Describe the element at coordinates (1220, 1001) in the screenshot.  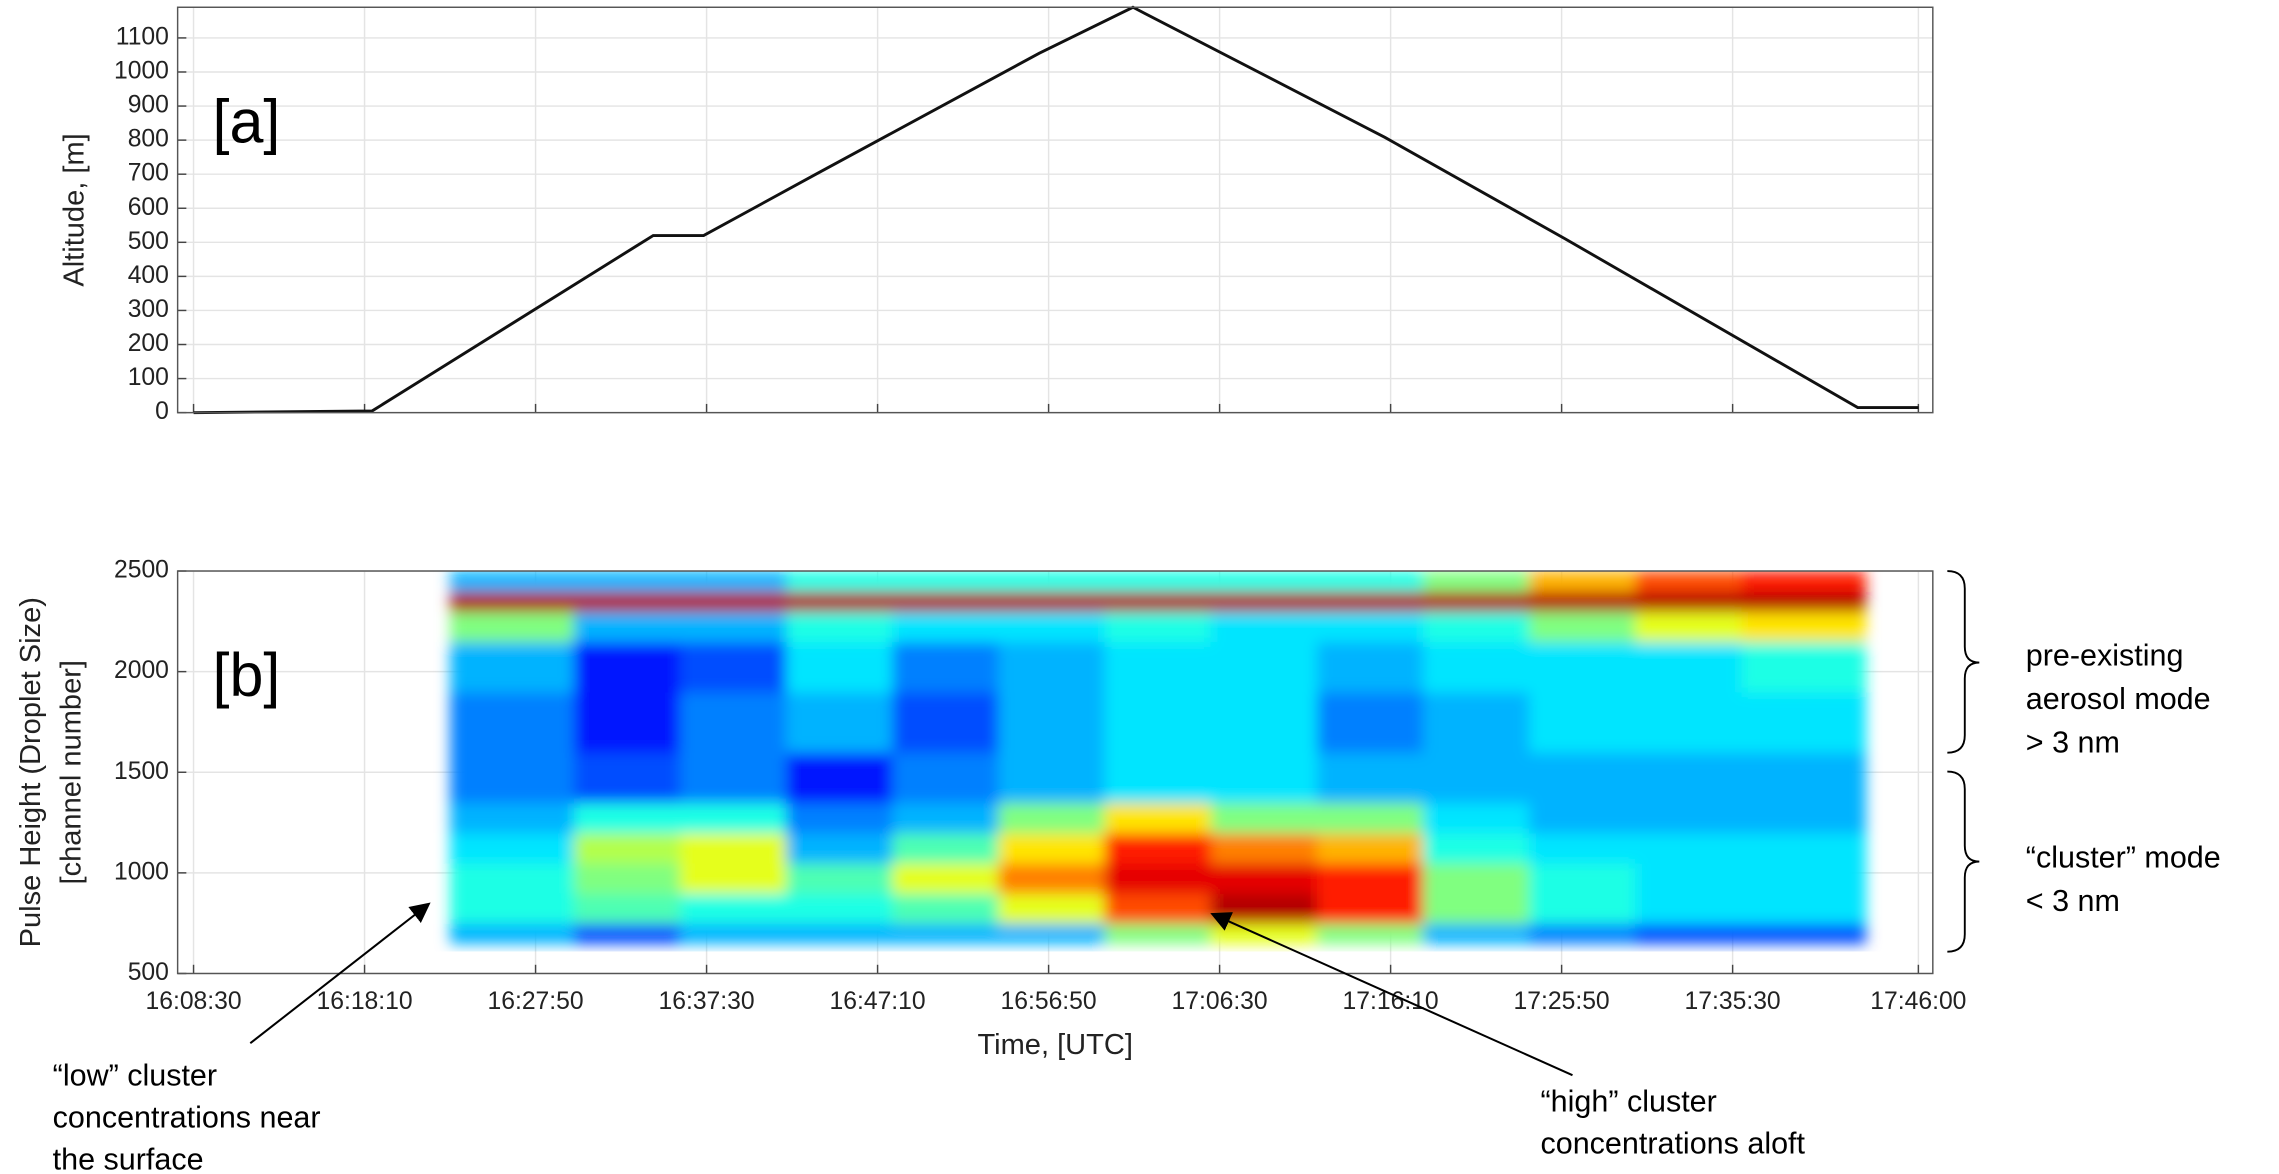
I see `x-tick-label: 17:06:30` at that location.